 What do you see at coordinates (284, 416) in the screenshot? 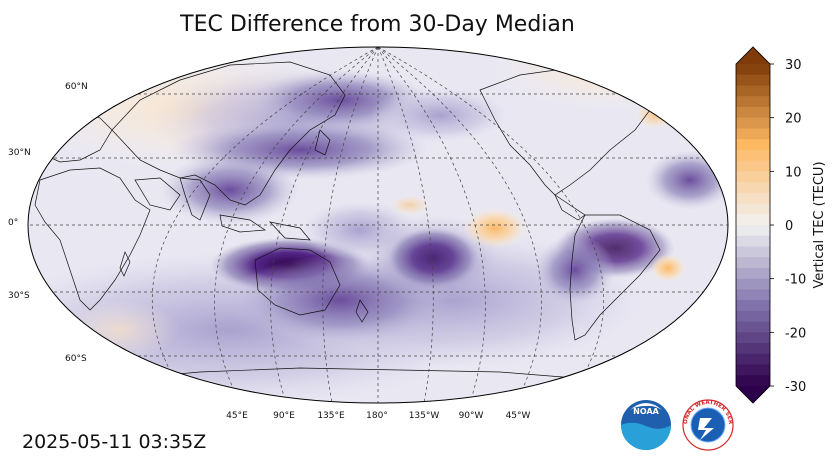
I see `lon-label: 90°E` at bounding box center [284, 416].